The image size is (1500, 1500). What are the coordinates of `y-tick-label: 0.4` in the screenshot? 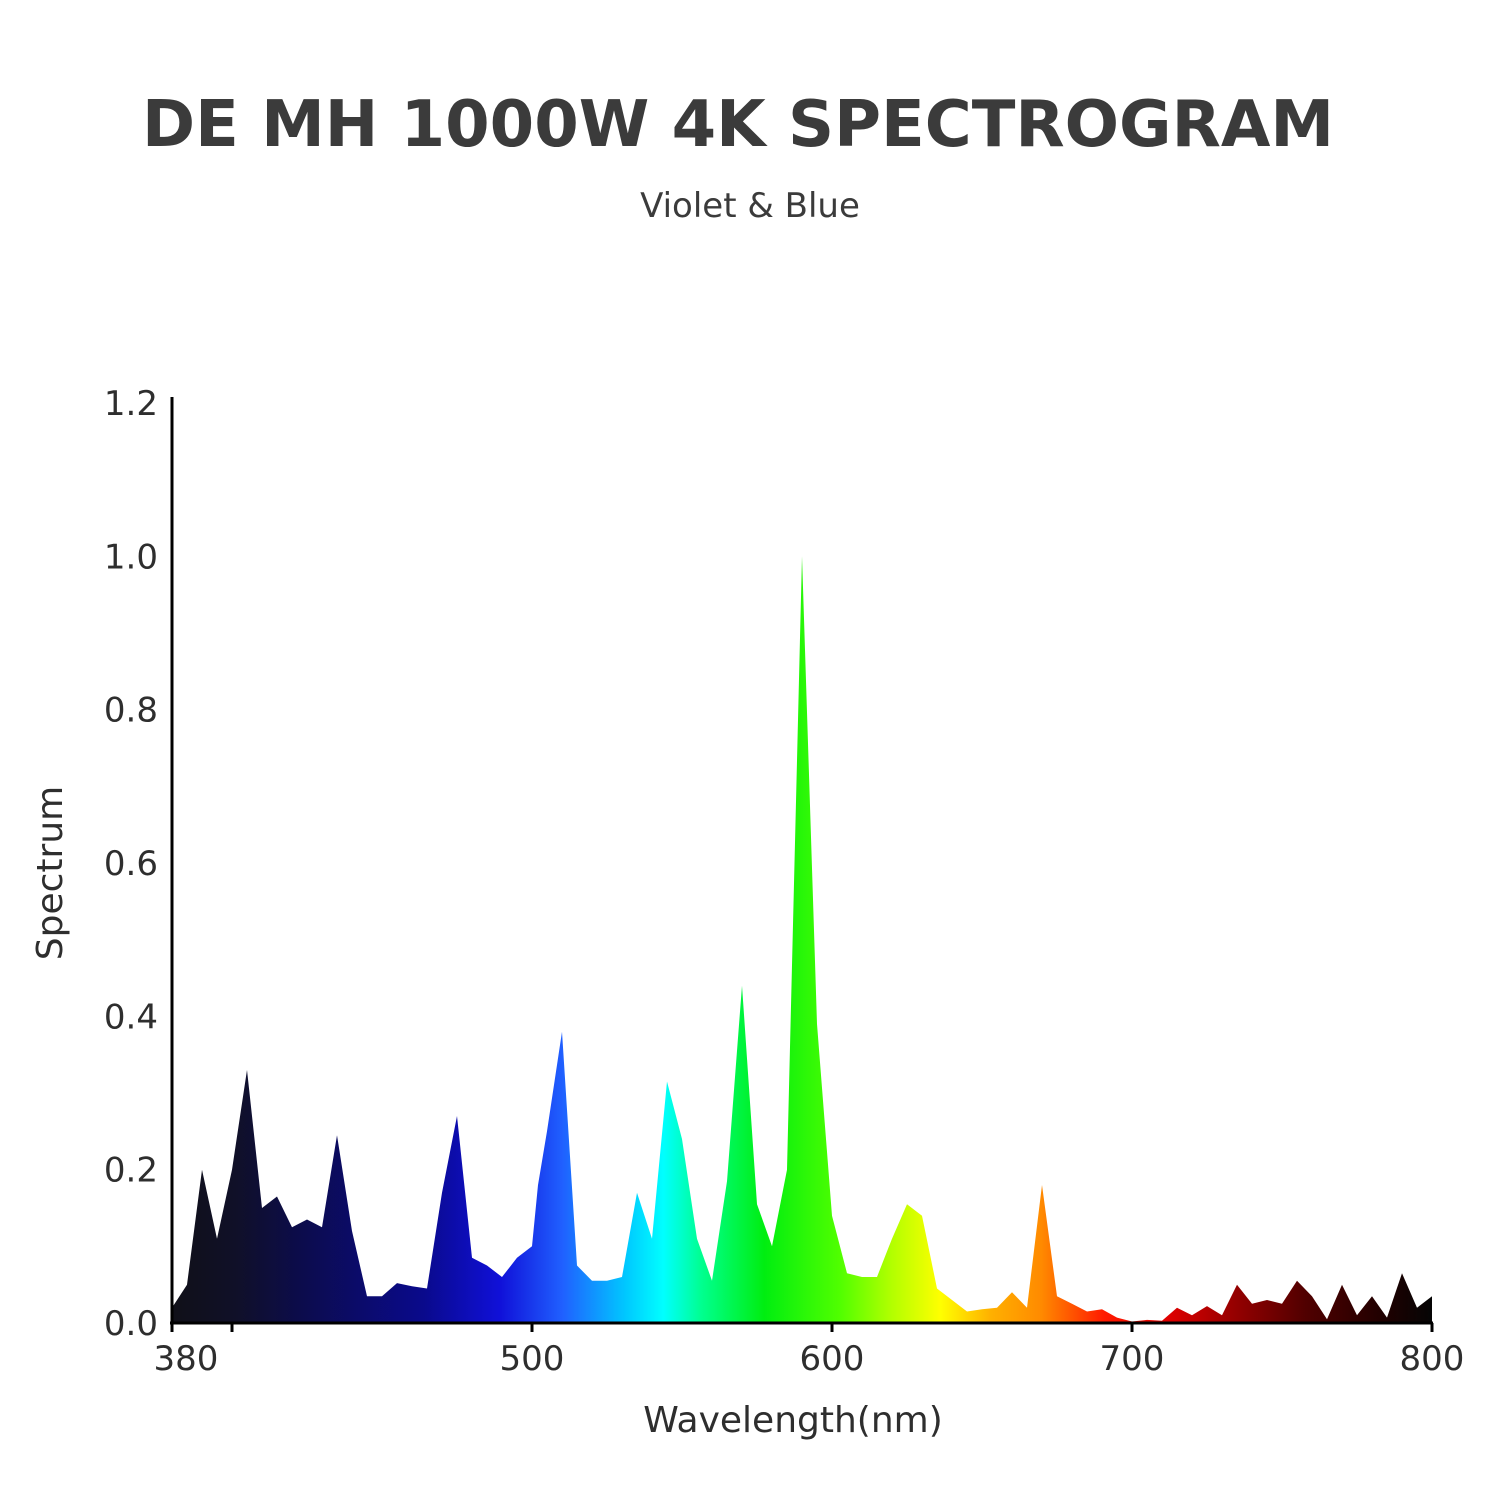 It's located at (131, 1017).